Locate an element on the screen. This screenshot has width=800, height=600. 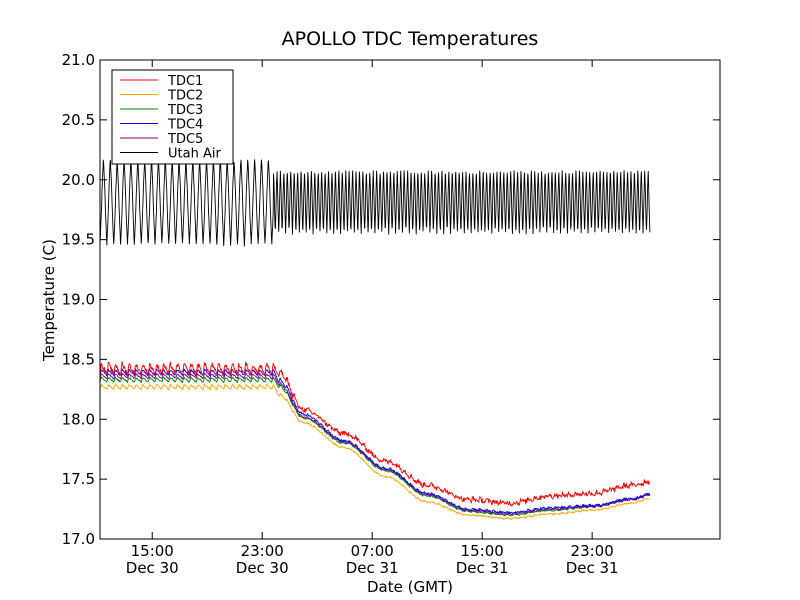
y-axis-label: Temperature (C) is located at coordinates (49, 300).